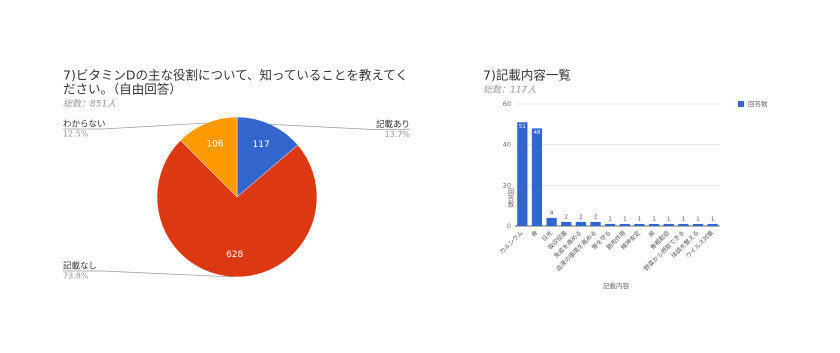 The width and height of the screenshot is (840, 353). I want to click on slice-label: 628, so click(234, 255).